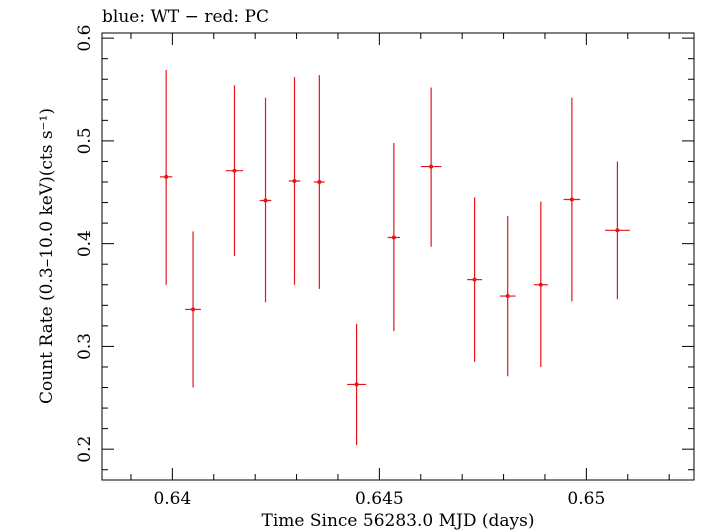 Image resolution: width=709 pixels, height=532 pixels. What do you see at coordinates (47, 256) in the screenshot?
I see `y-axis-label: Count Rate (0.3–10.0 keV)(cts s⁻¹)` at bounding box center [47, 256].